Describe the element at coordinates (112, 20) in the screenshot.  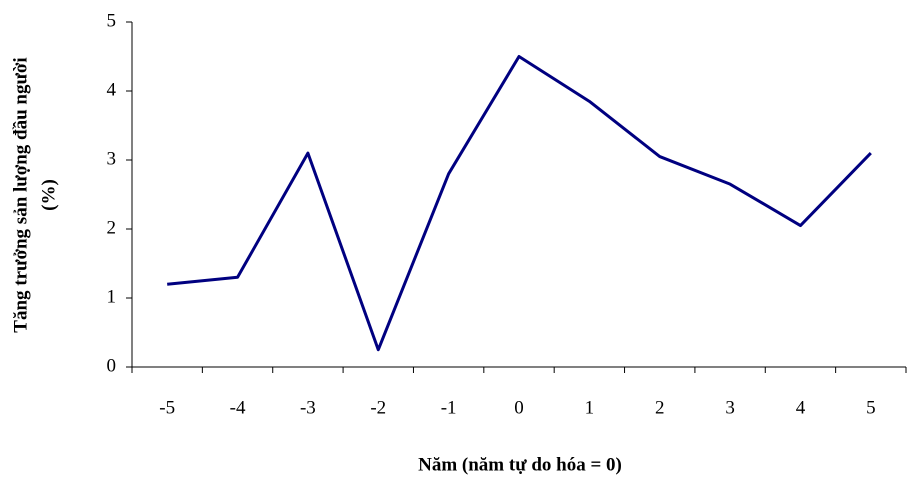
I see `y-tick-label: 5` at that location.